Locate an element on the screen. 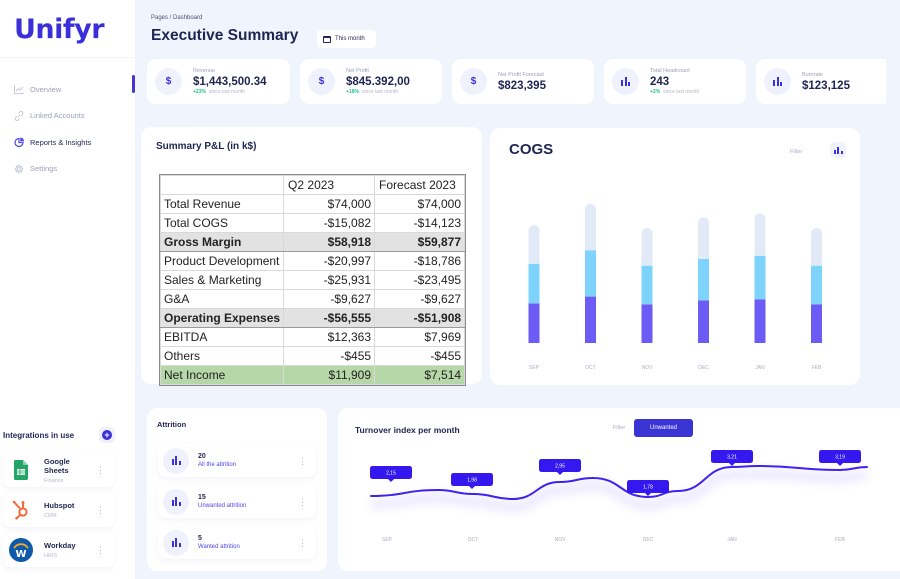  integration-item: Google Sheets Finance ⋮ is located at coordinates (58, 470).